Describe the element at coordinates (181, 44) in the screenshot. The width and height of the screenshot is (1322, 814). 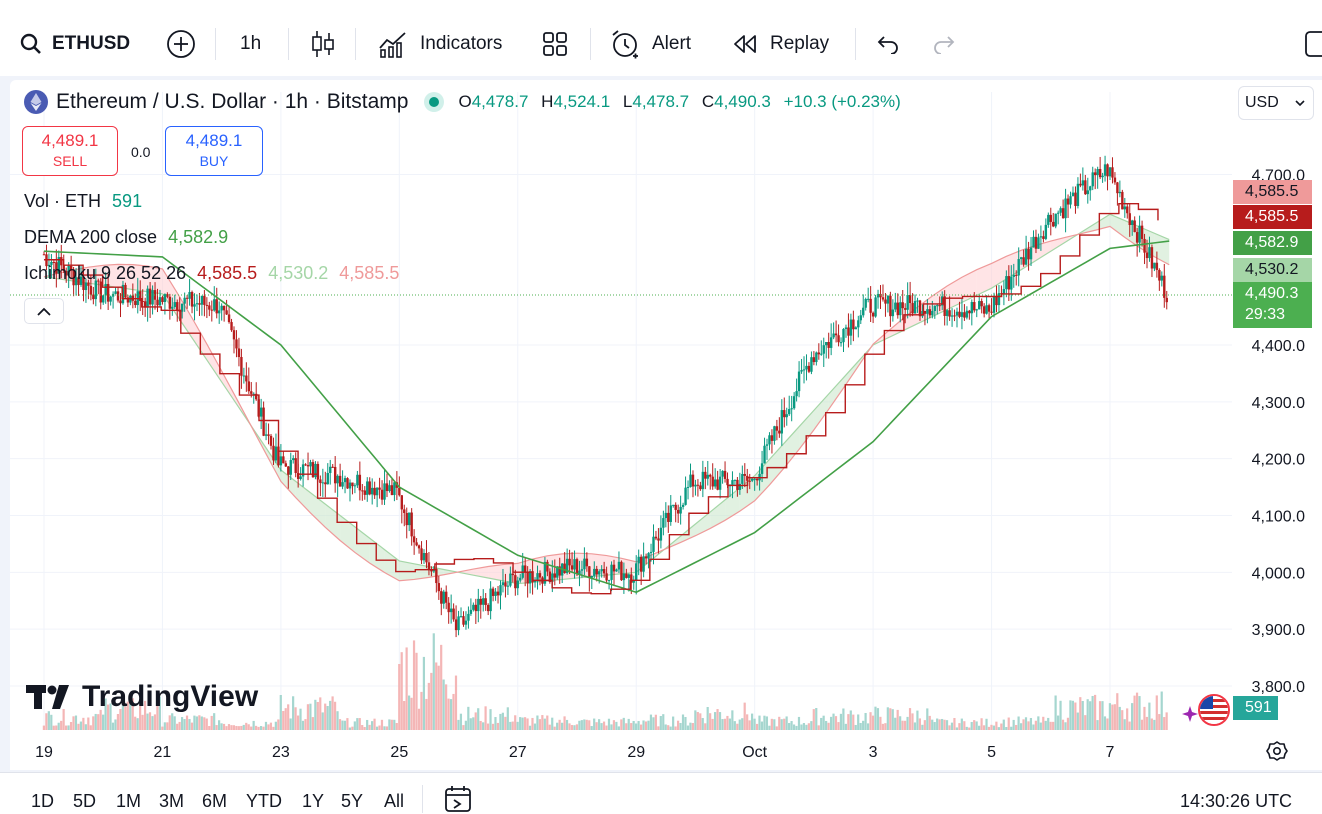
I see `compare-button` at that location.